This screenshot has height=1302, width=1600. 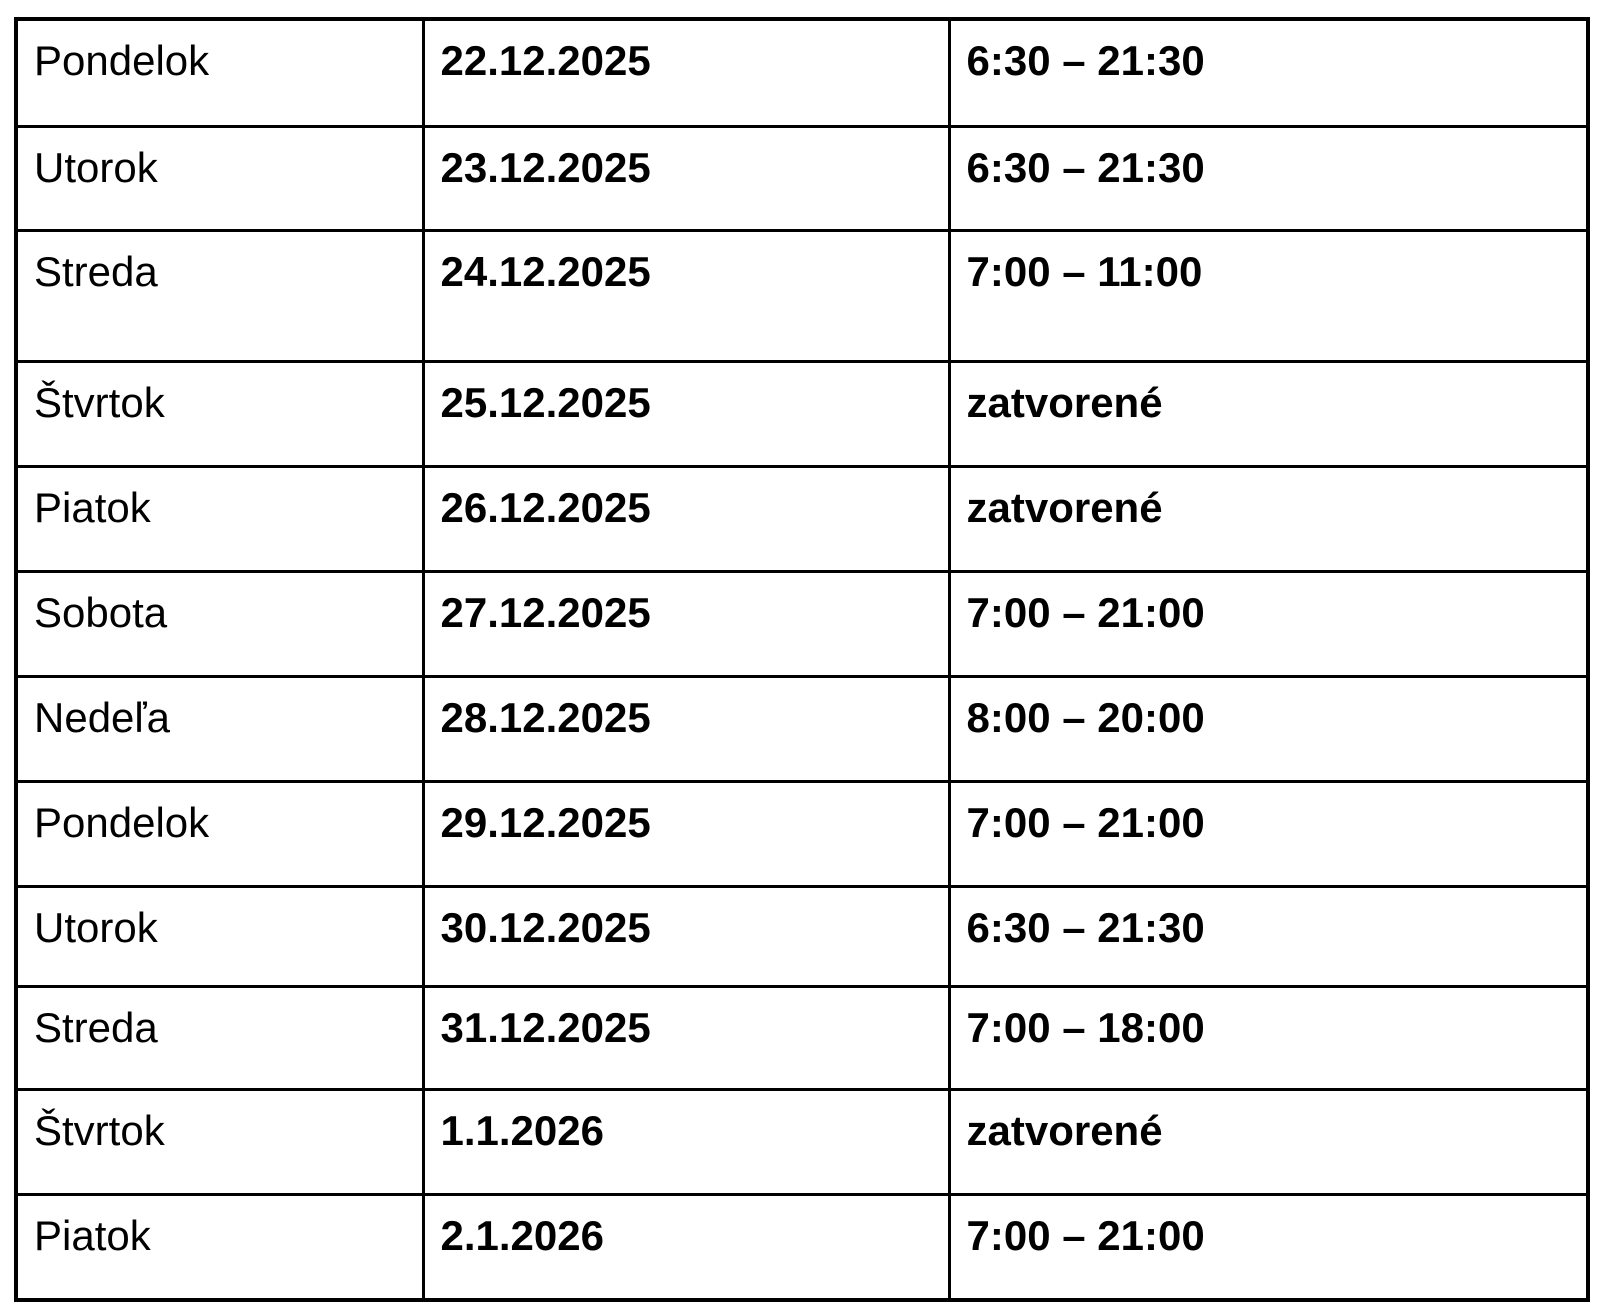 I want to click on date-cell: 27.12.2025, so click(x=686, y=624).